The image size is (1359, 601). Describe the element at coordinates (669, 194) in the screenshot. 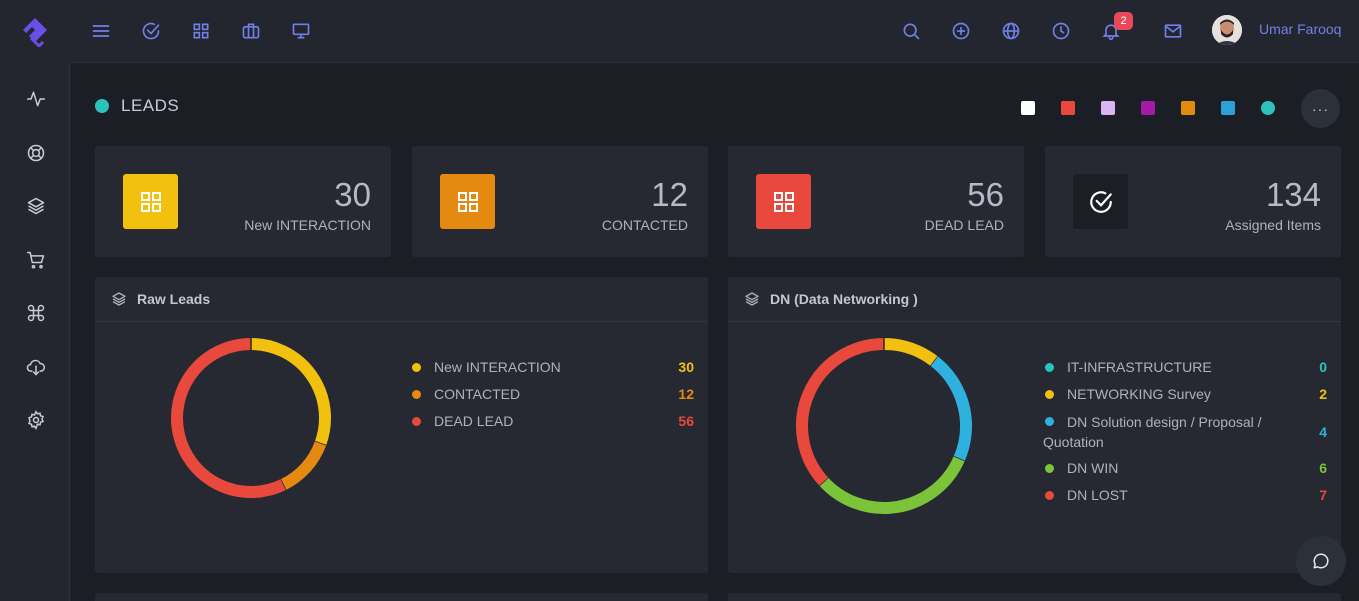

I see `stat-value: 12` at that location.